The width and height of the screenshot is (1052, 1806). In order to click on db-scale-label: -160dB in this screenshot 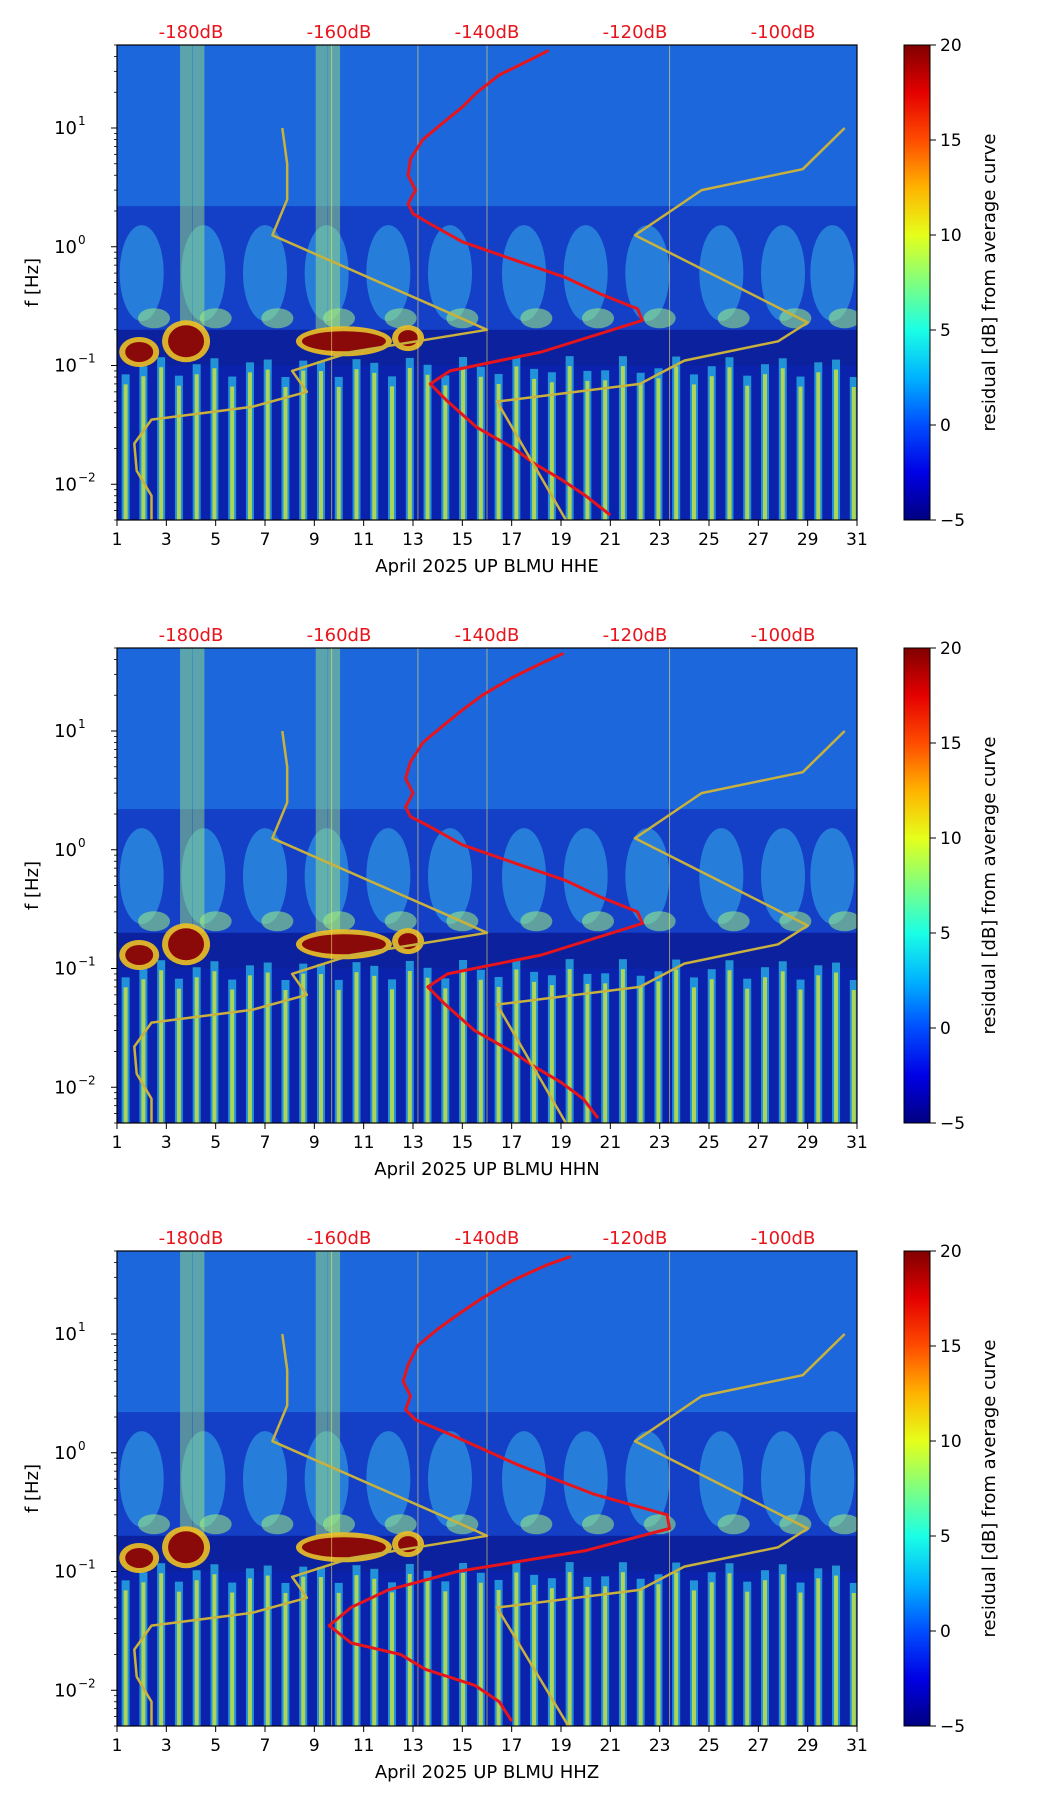, I will do `click(339, 32)`.